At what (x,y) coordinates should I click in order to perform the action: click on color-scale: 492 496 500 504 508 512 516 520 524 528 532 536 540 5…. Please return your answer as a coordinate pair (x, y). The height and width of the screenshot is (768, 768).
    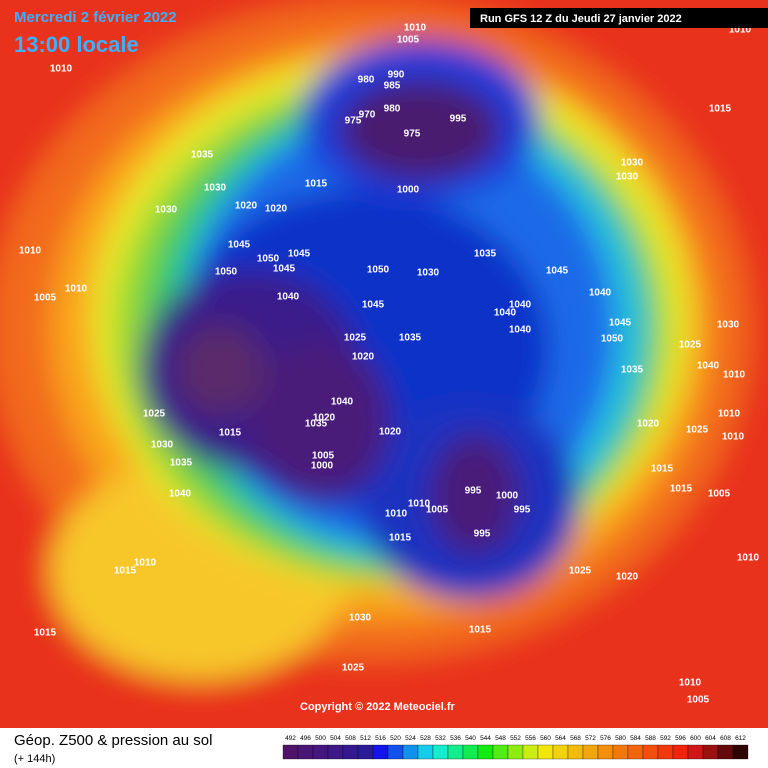
    Looking at the image, I should click on (515, 747).